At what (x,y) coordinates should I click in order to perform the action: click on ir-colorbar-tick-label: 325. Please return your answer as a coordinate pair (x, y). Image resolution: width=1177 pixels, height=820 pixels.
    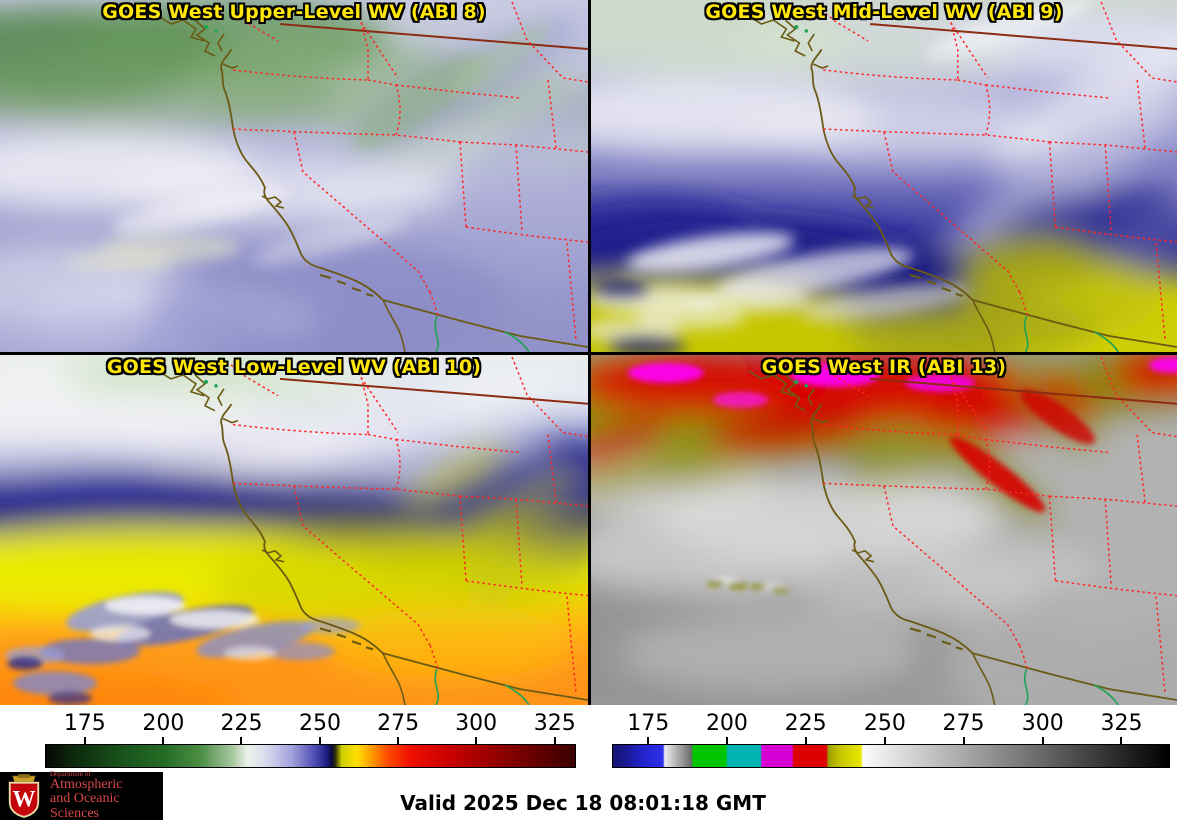
    Looking at the image, I should click on (1121, 723).